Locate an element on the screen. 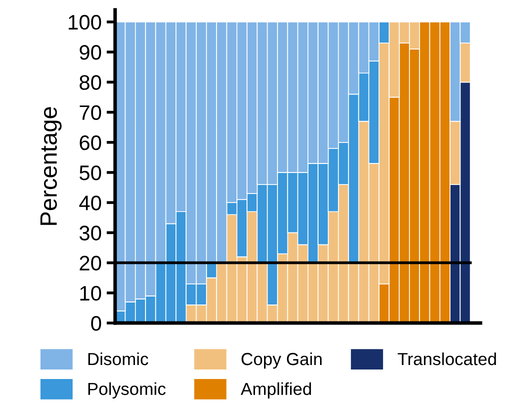 Image resolution: width=528 pixels, height=412 pixels. y-tick-label: 100 is located at coordinates (85, 22).